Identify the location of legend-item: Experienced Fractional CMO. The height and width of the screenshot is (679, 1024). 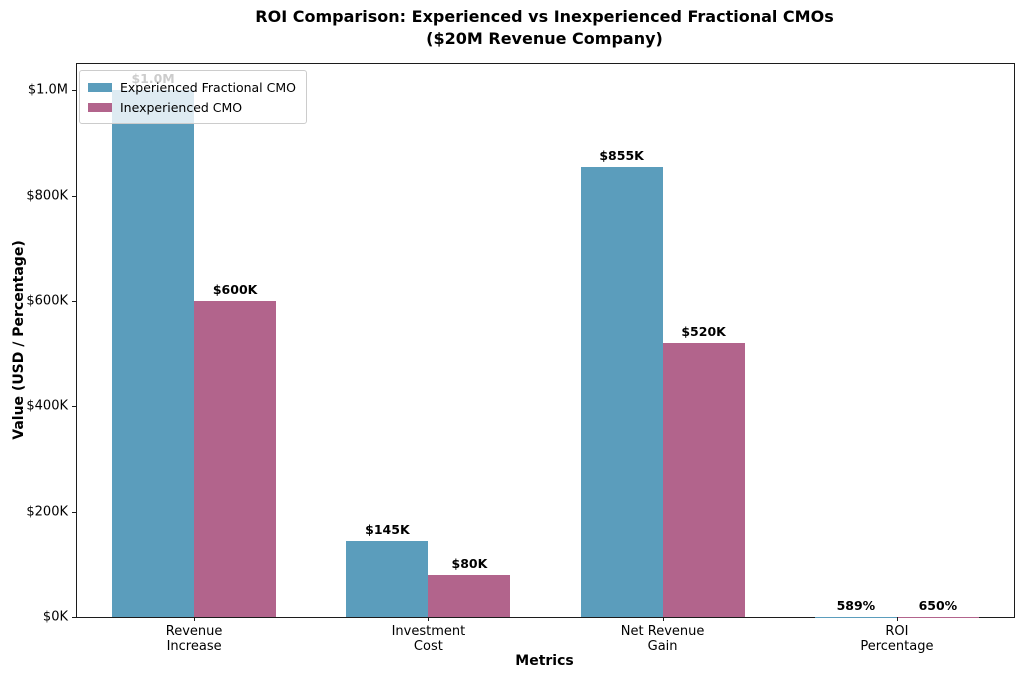
(192, 87).